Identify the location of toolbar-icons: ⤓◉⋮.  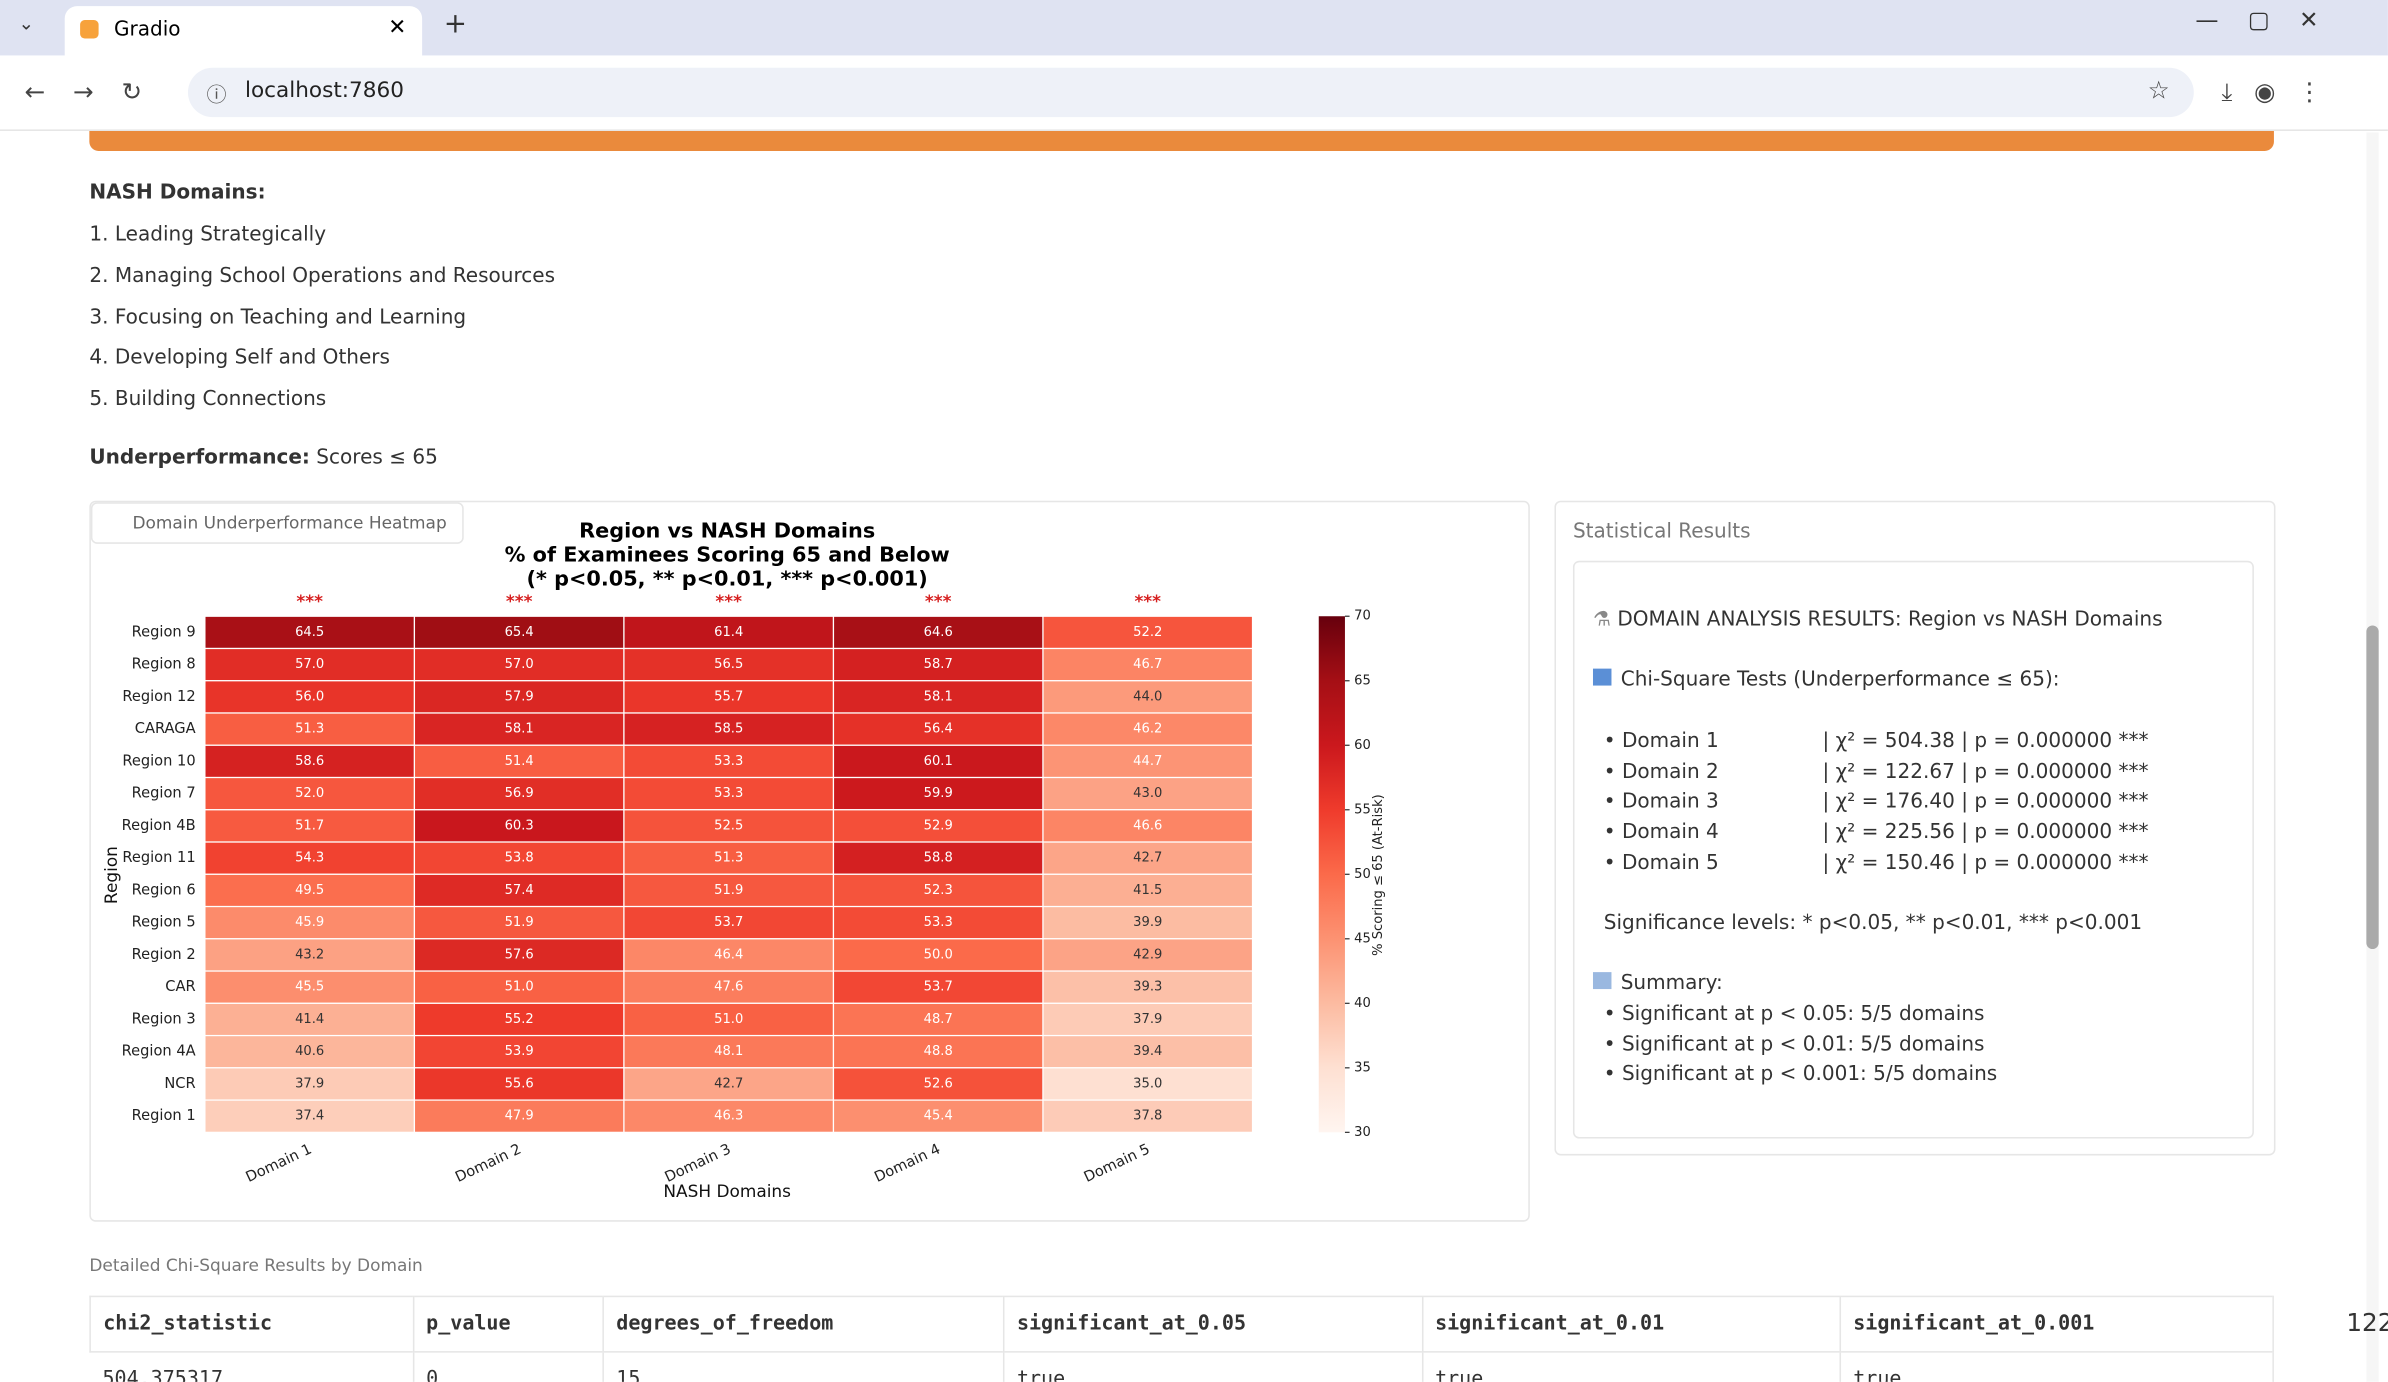
(2282, 92).